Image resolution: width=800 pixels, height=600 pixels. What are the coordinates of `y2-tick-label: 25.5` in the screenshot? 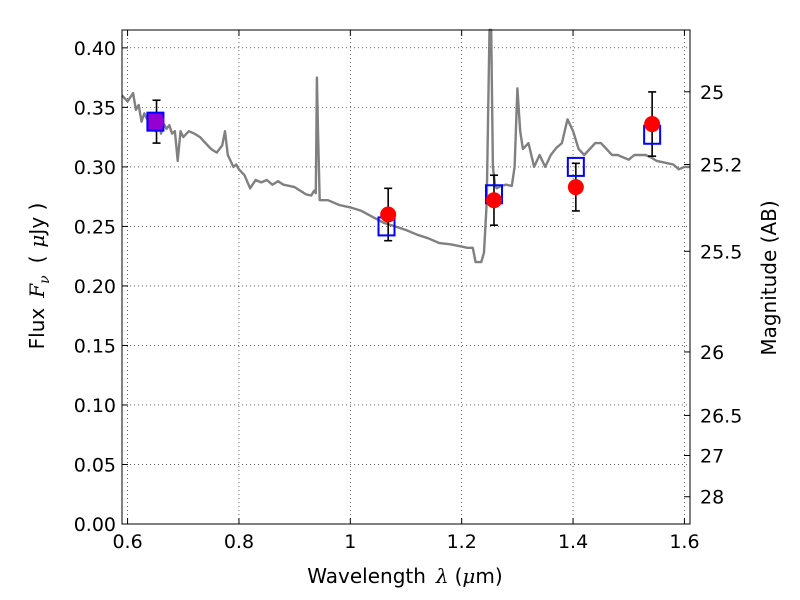 It's located at (721, 252).